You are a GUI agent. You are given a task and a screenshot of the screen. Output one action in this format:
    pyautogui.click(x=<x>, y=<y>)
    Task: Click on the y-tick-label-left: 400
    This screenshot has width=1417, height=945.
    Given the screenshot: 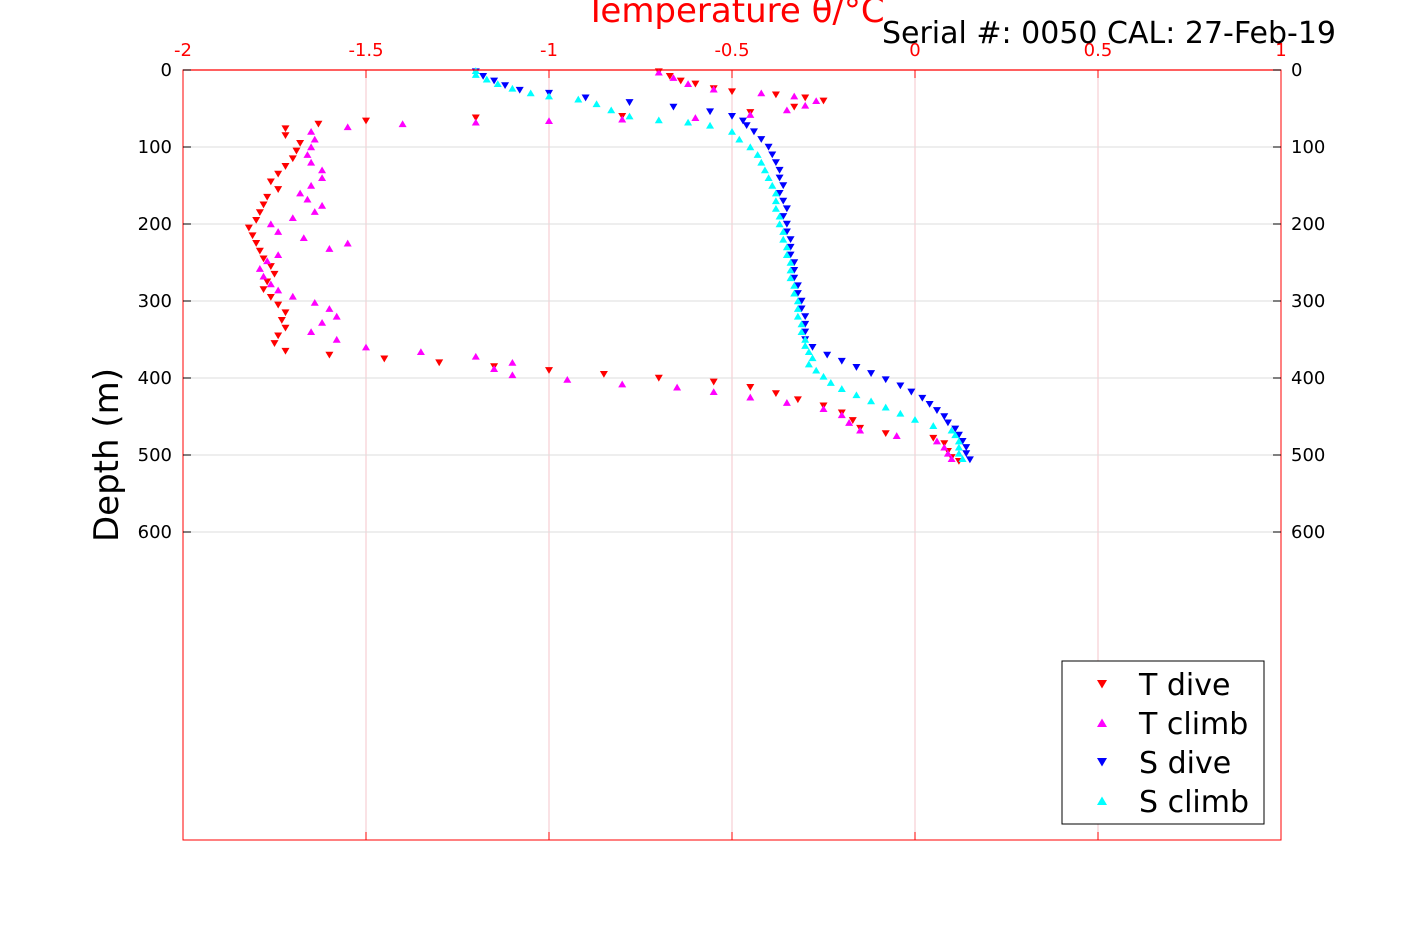 What is the action you would take?
    pyautogui.click(x=155, y=378)
    